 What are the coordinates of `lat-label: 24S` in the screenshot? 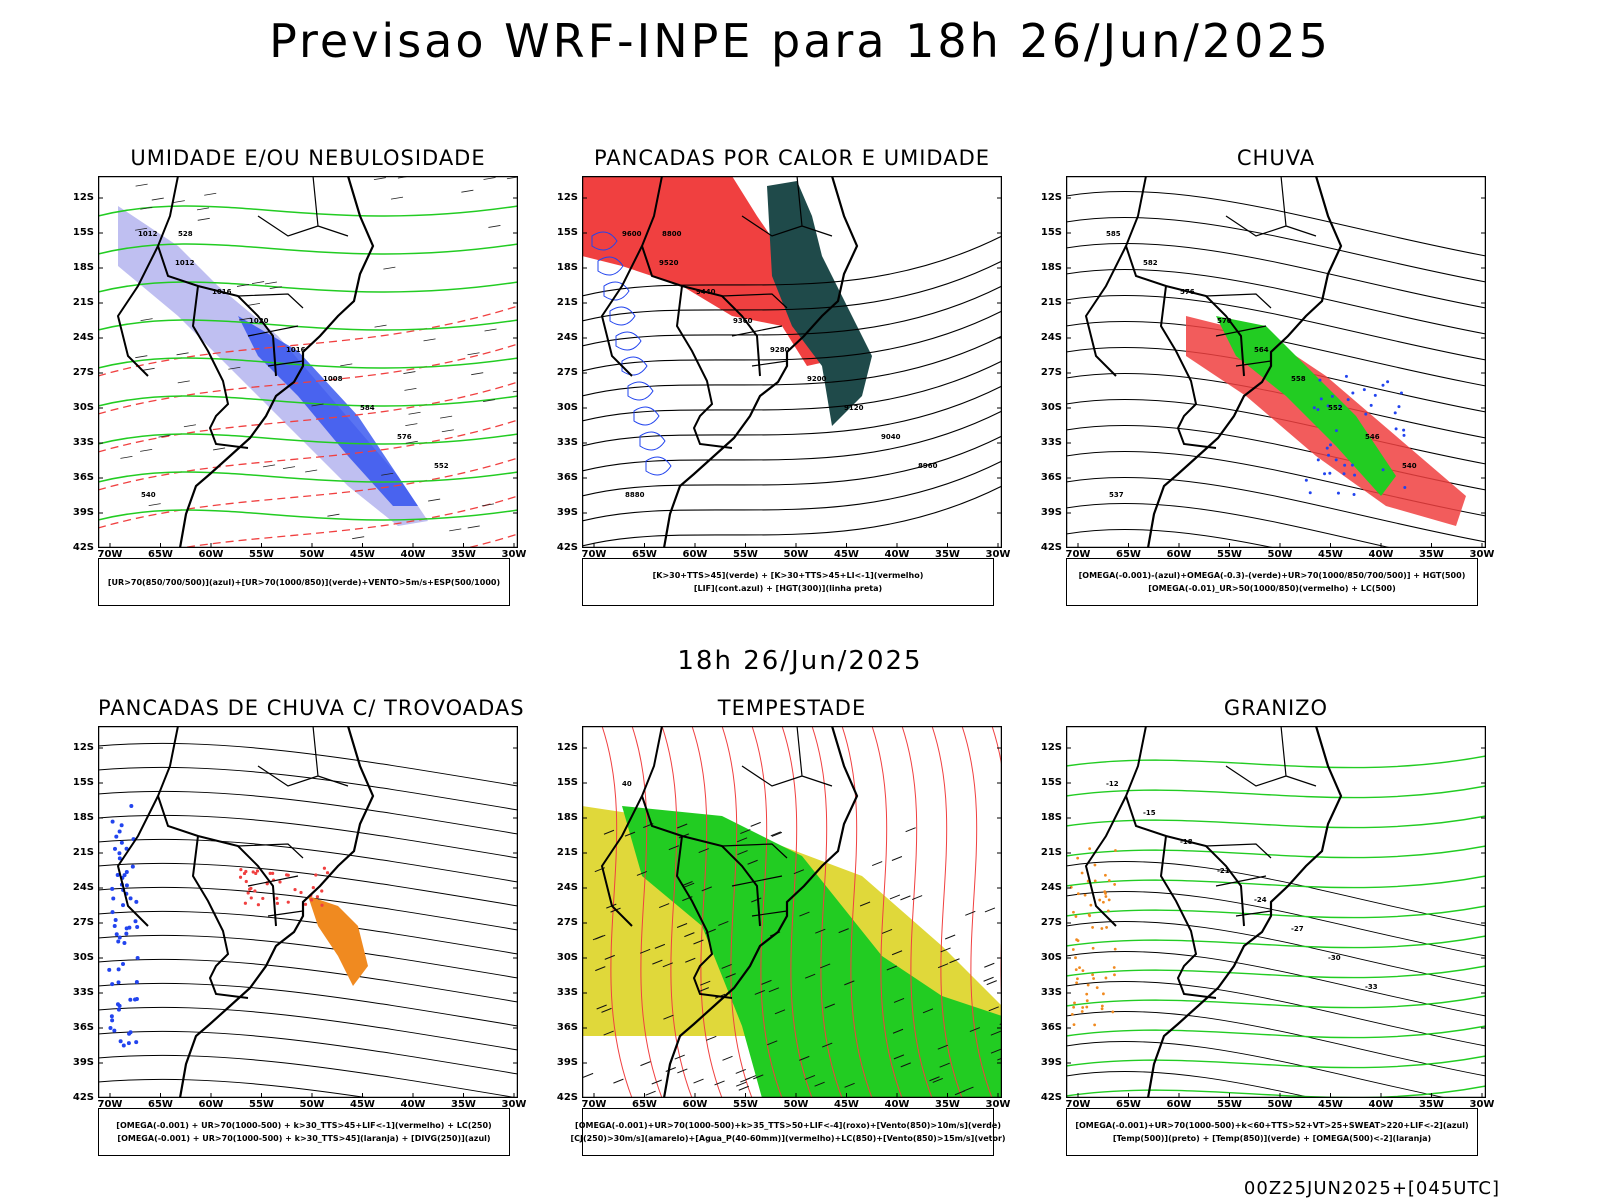 It's located at (567, 337).